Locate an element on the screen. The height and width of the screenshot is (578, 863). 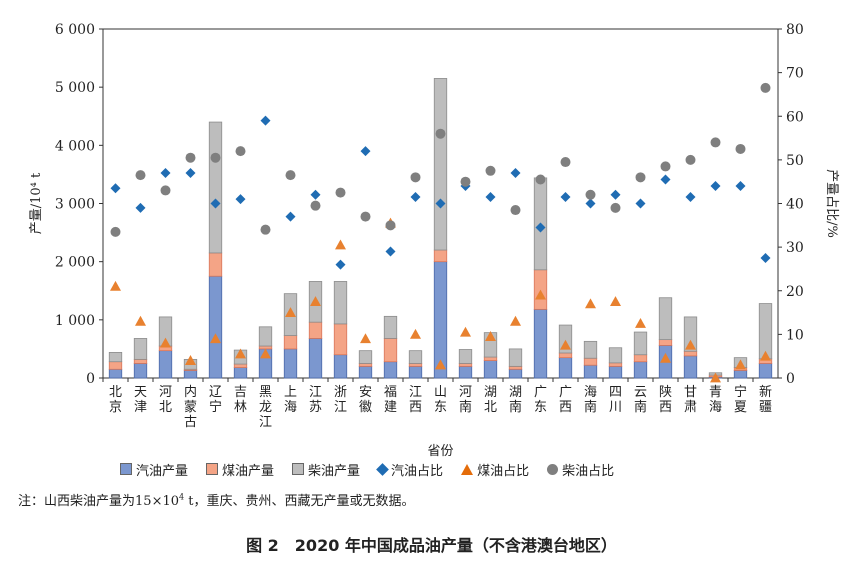
x-tick-label: 福建 is located at coordinates (390, 400).